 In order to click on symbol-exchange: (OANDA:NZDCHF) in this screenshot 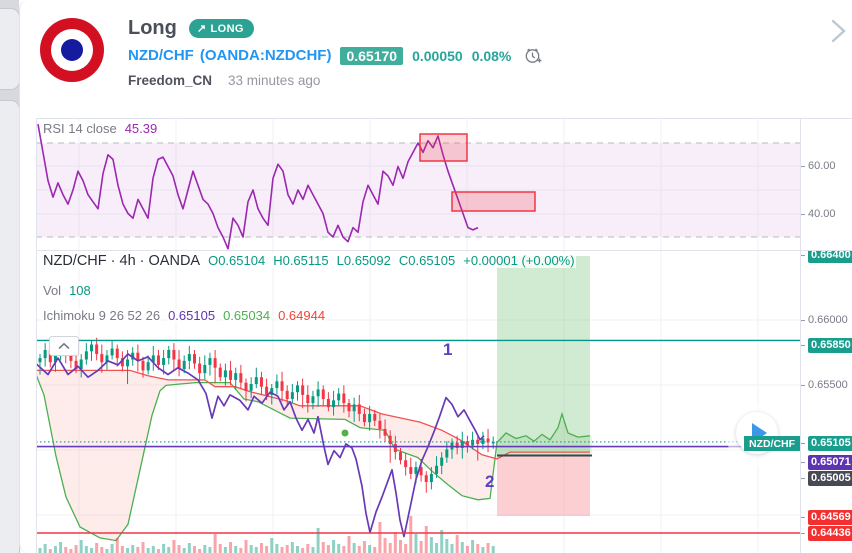, I will do `click(265, 55)`.